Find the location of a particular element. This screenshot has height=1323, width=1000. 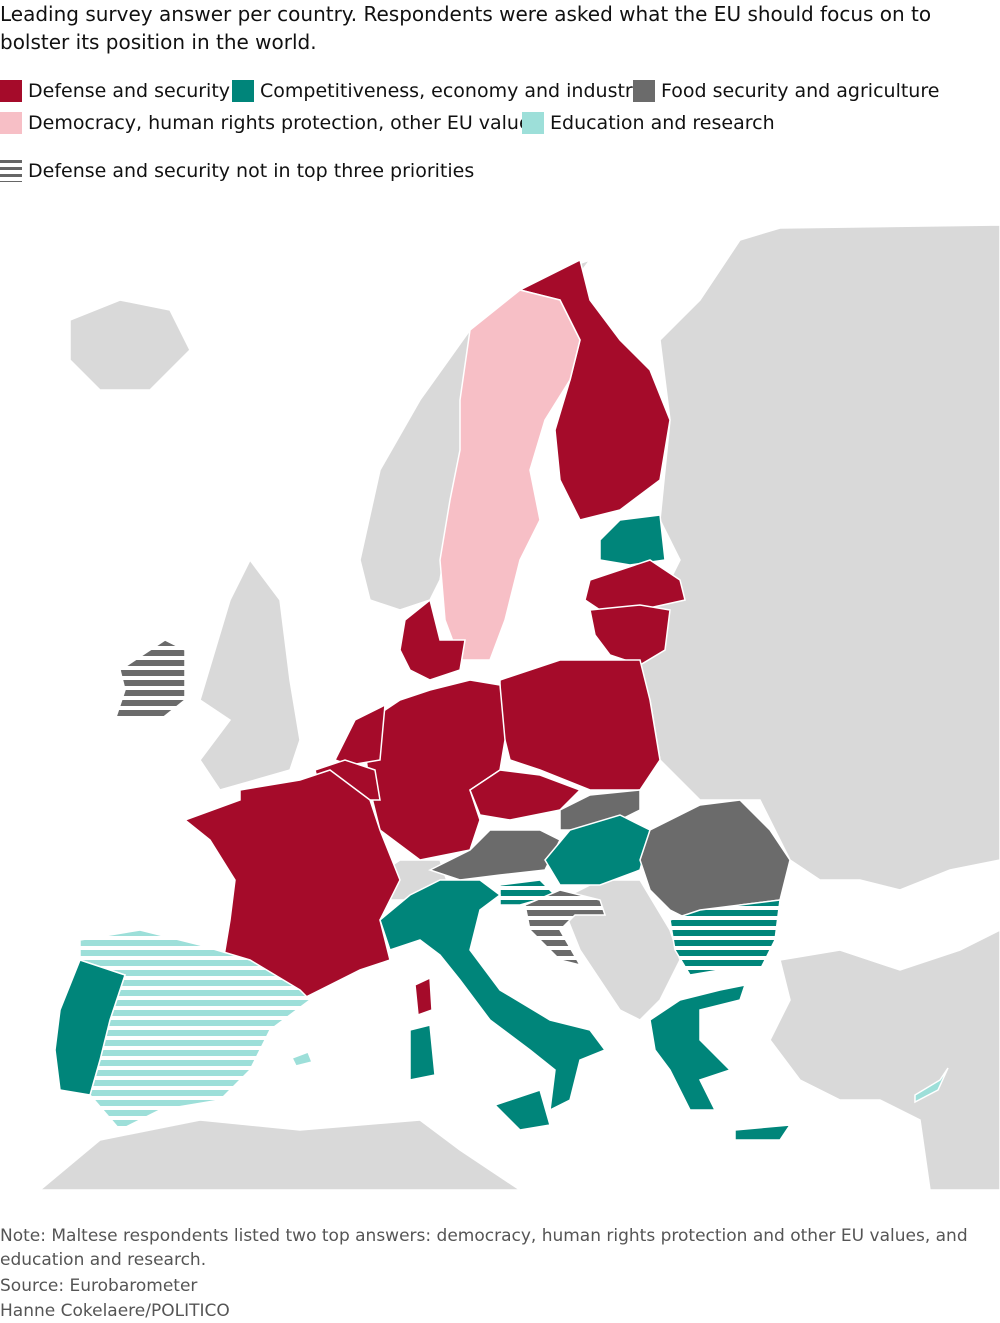

italy is located at coordinates (493, 995).